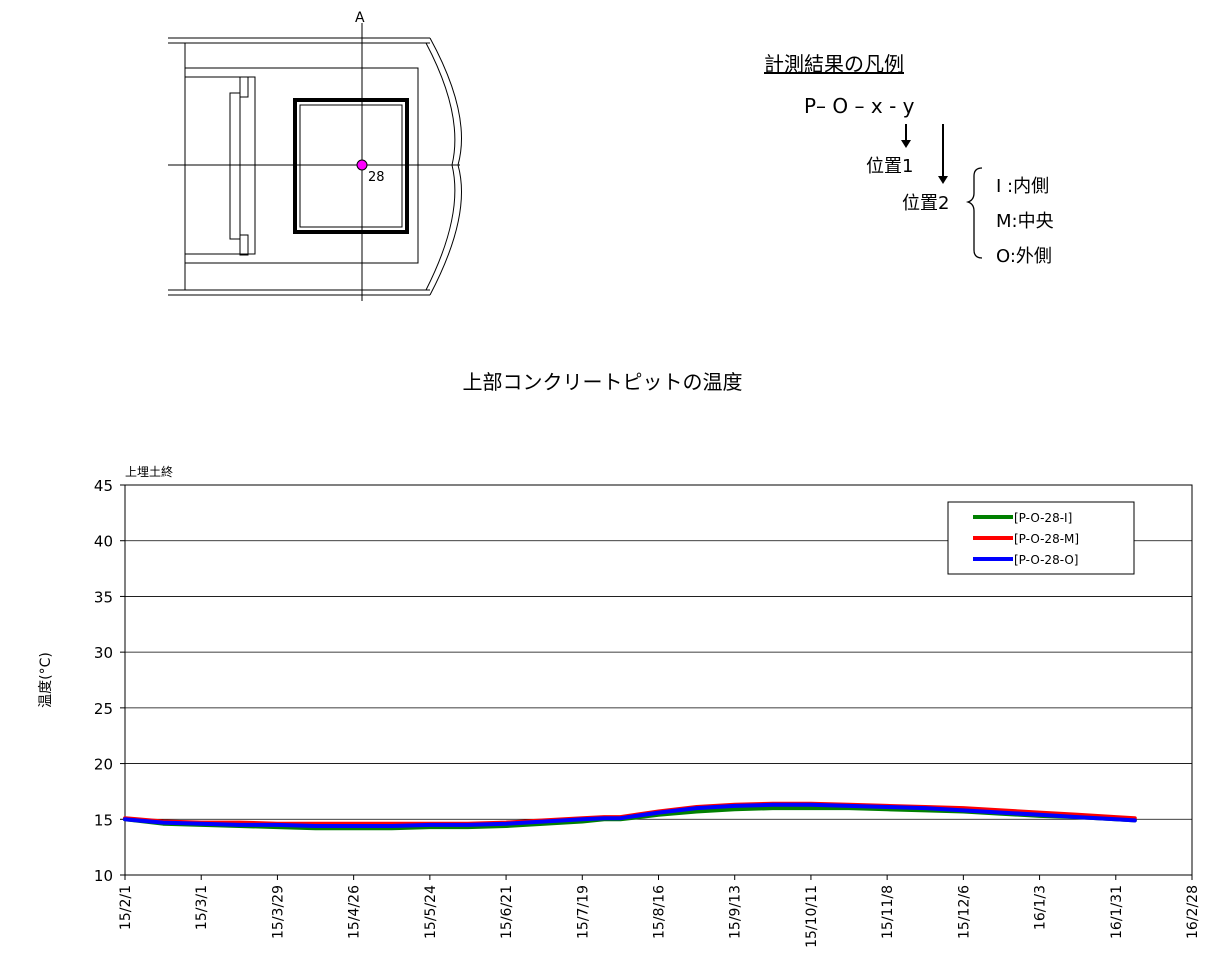  I want to click on x-tick-label: 15/9/13, so click(736, 912).